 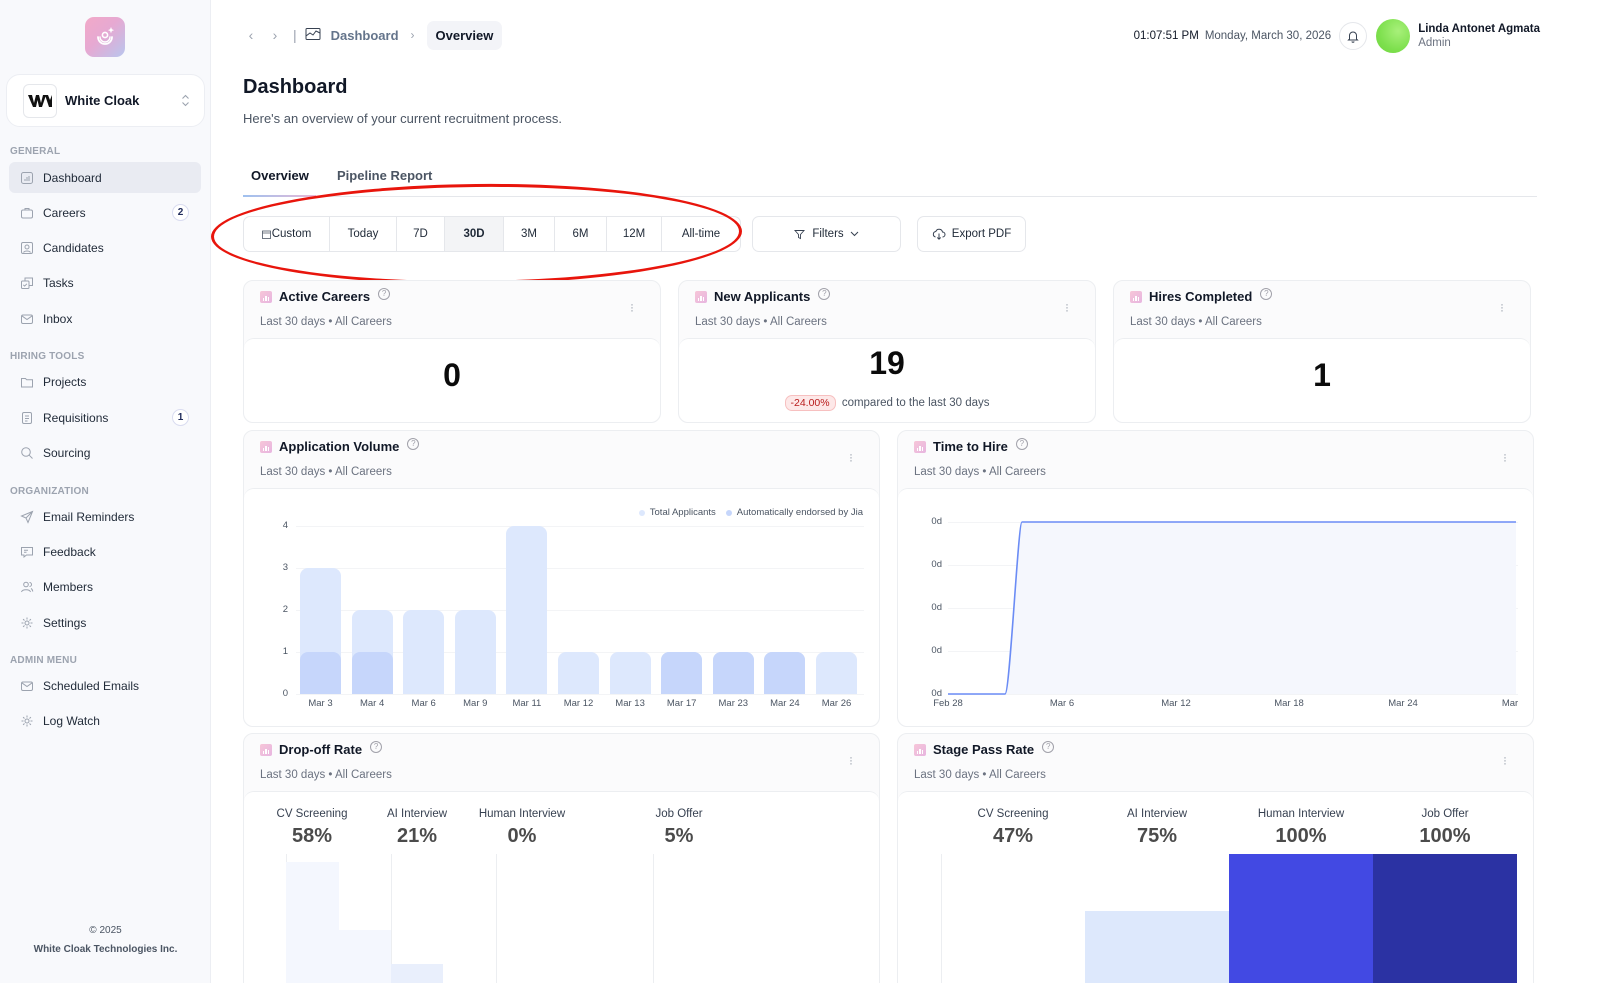 What do you see at coordinates (280, 175) in the screenshot?
I see `tab-overview: Overview` at bounding box center [280, 175].